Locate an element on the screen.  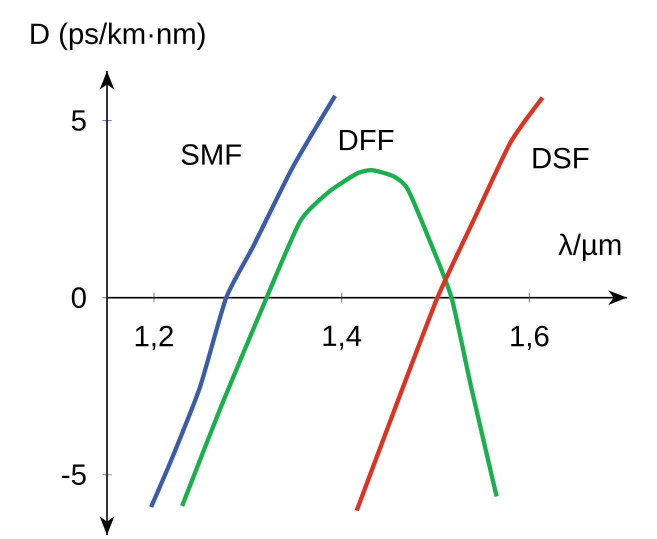
x-tick-label: 1,4 is located at coordinates (343, 338).